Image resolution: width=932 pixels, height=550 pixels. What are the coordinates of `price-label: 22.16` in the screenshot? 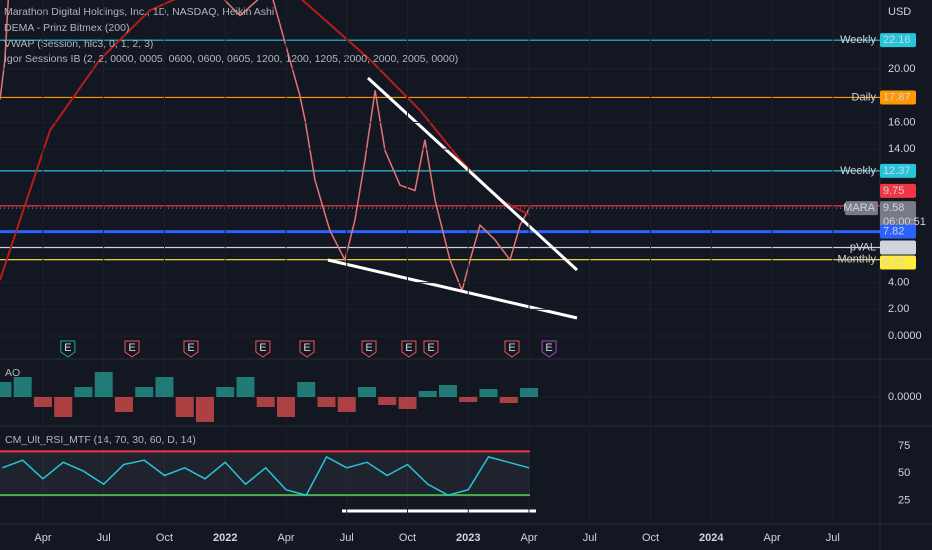 It's located at (897, 40).